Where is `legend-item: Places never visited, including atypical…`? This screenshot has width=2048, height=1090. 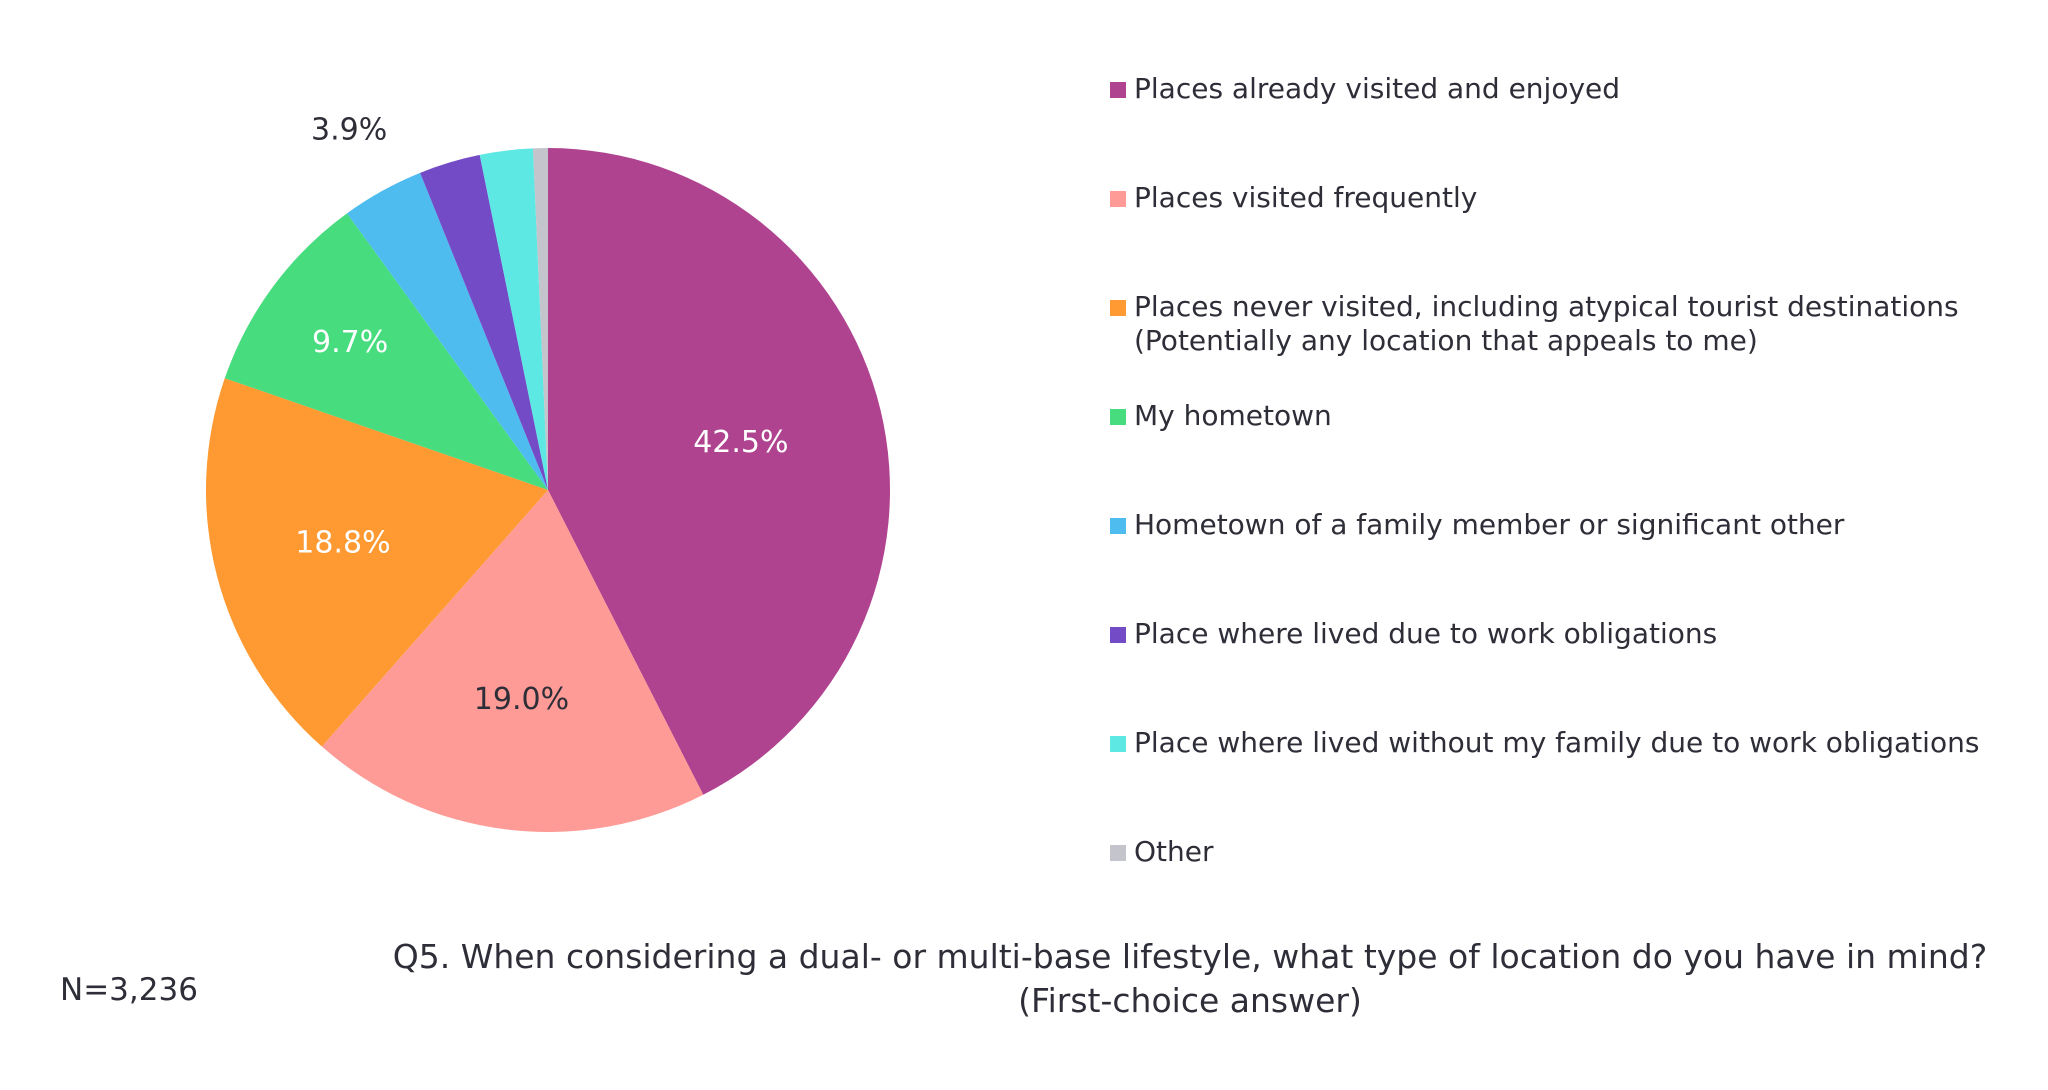
legend-item: Places never visited, including atypical… is located at coordinates (1534, 324).